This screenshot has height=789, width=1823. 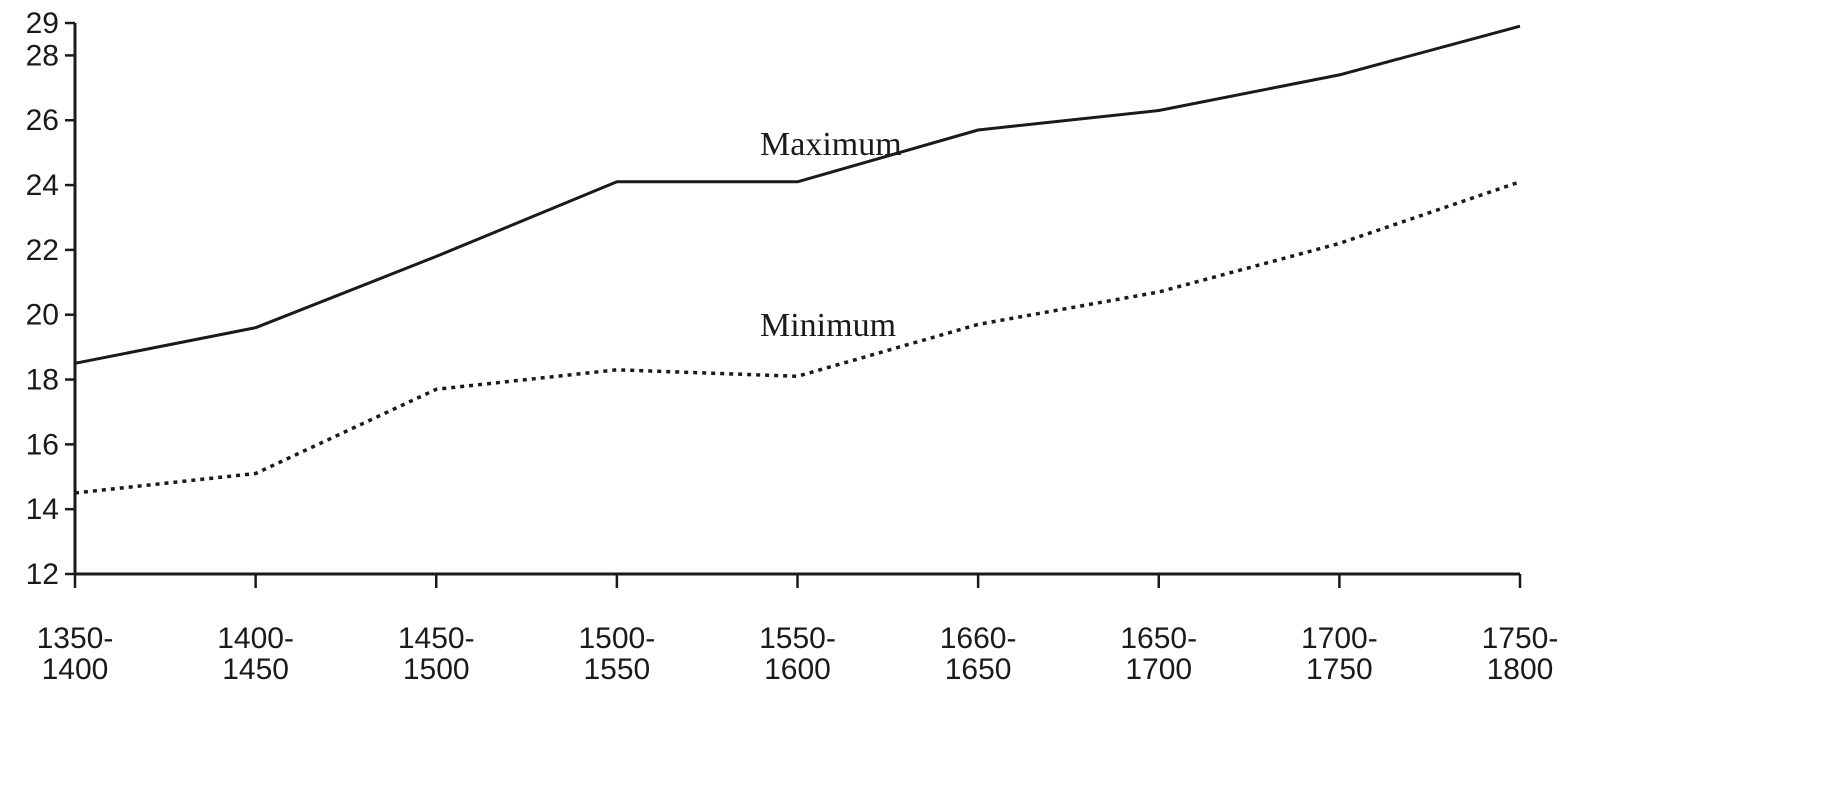 I want to click on x-tick-label: 1700-1750, so click(x=1339, y=654).